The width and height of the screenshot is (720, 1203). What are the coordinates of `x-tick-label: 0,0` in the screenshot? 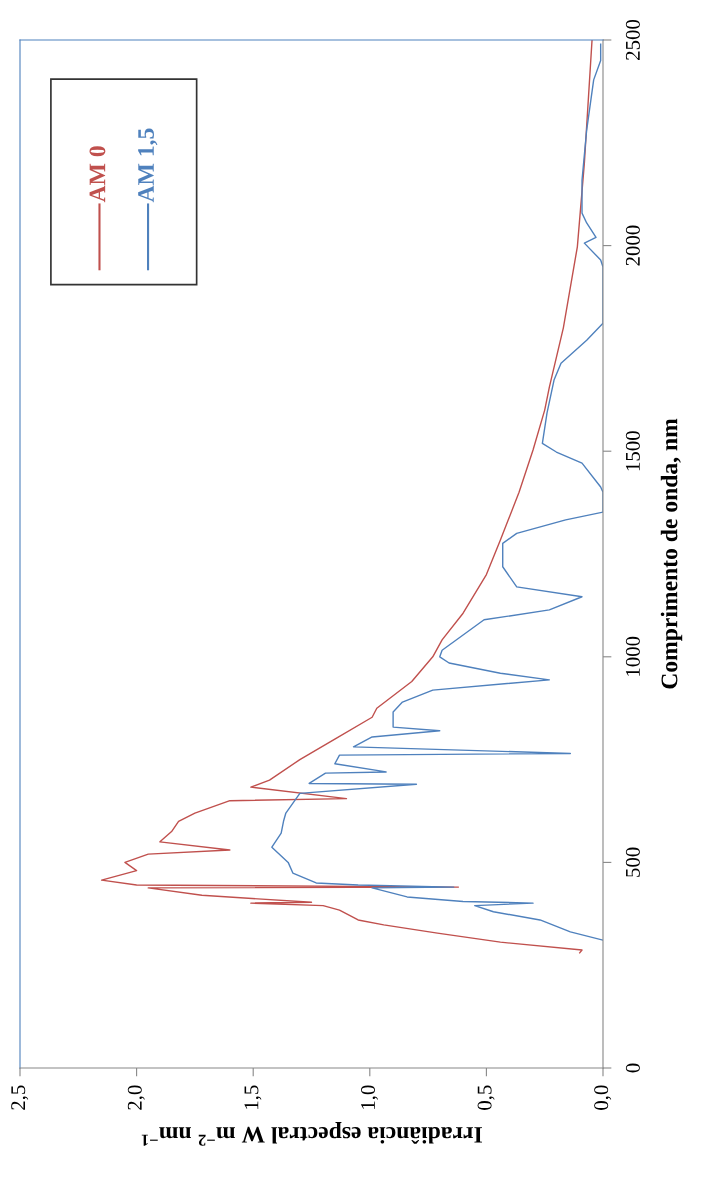 It's located at (603, 1097).